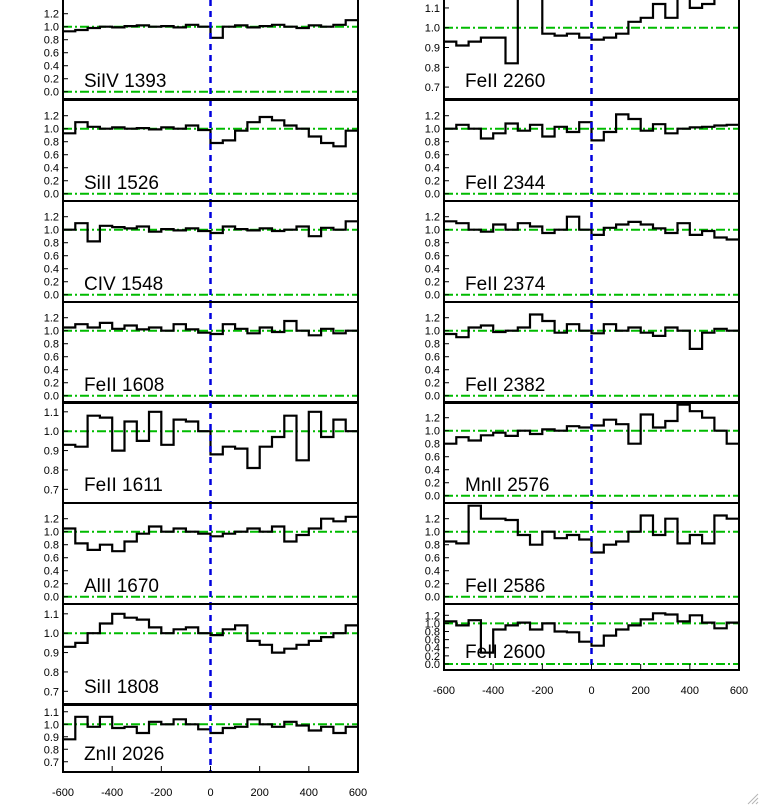  I want to click on panel-feii-1608: 0.00.20.40.60.81.01.2 FeII 1608, so click(201, 352).